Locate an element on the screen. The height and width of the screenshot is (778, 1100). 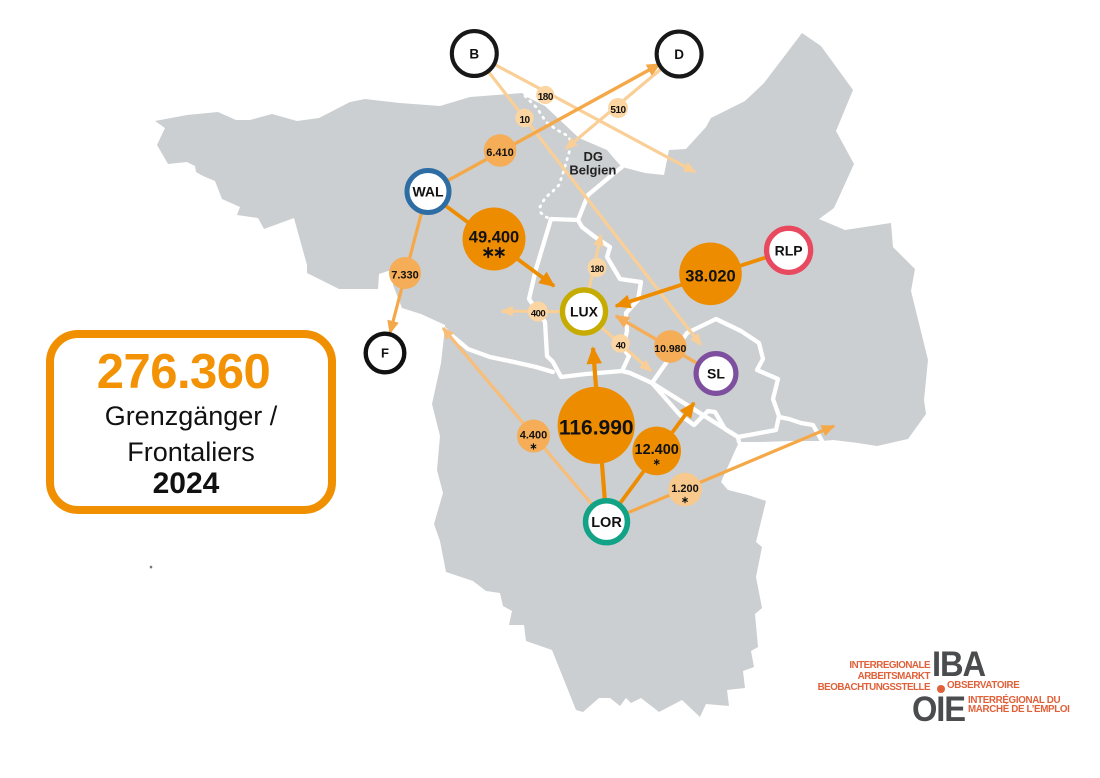
svg-text: B is located at coordinates (474, 53).